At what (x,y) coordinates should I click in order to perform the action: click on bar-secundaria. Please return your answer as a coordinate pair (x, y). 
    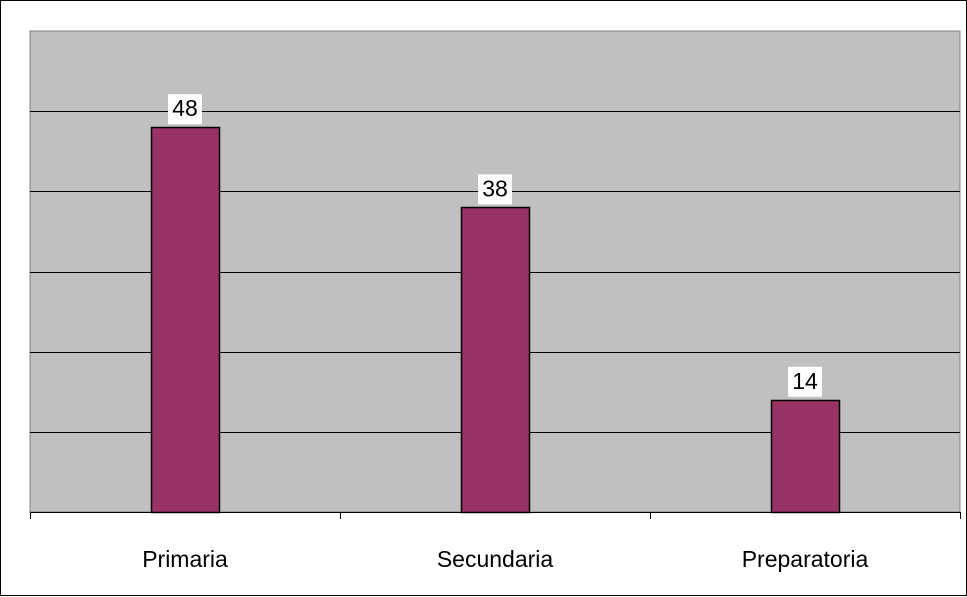
    Looking at the image, I should click on (495, 360).